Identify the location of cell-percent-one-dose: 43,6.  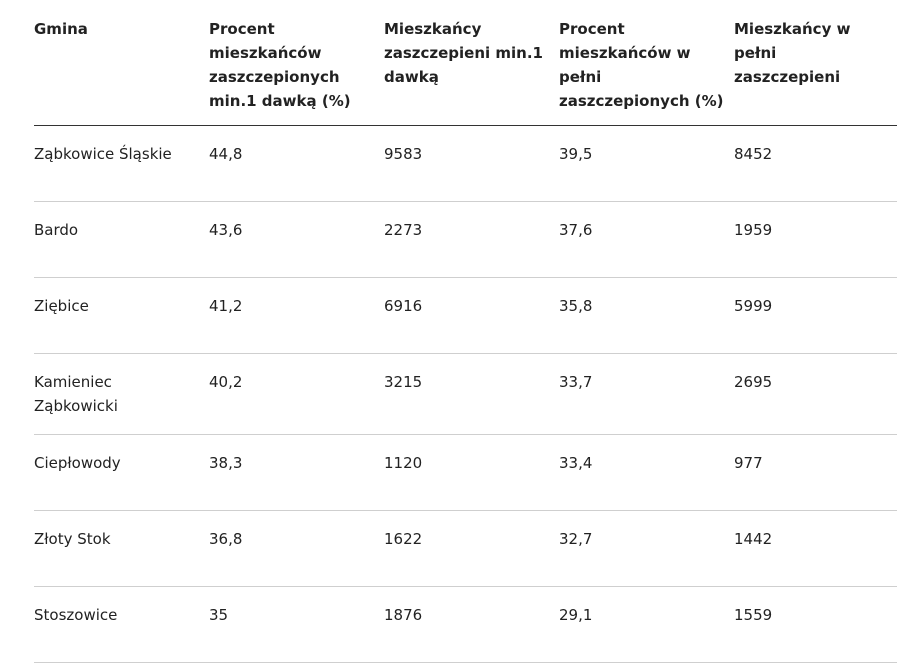
(296, 239).